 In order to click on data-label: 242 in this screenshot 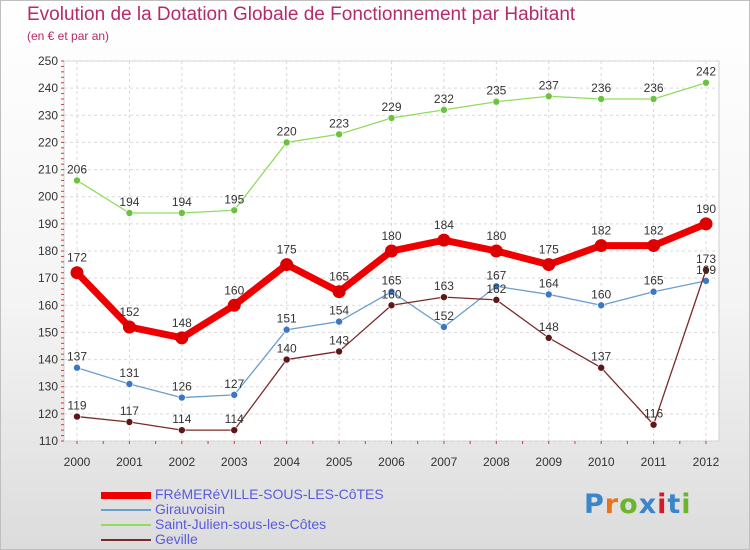, I will do `click(706, 72)`.